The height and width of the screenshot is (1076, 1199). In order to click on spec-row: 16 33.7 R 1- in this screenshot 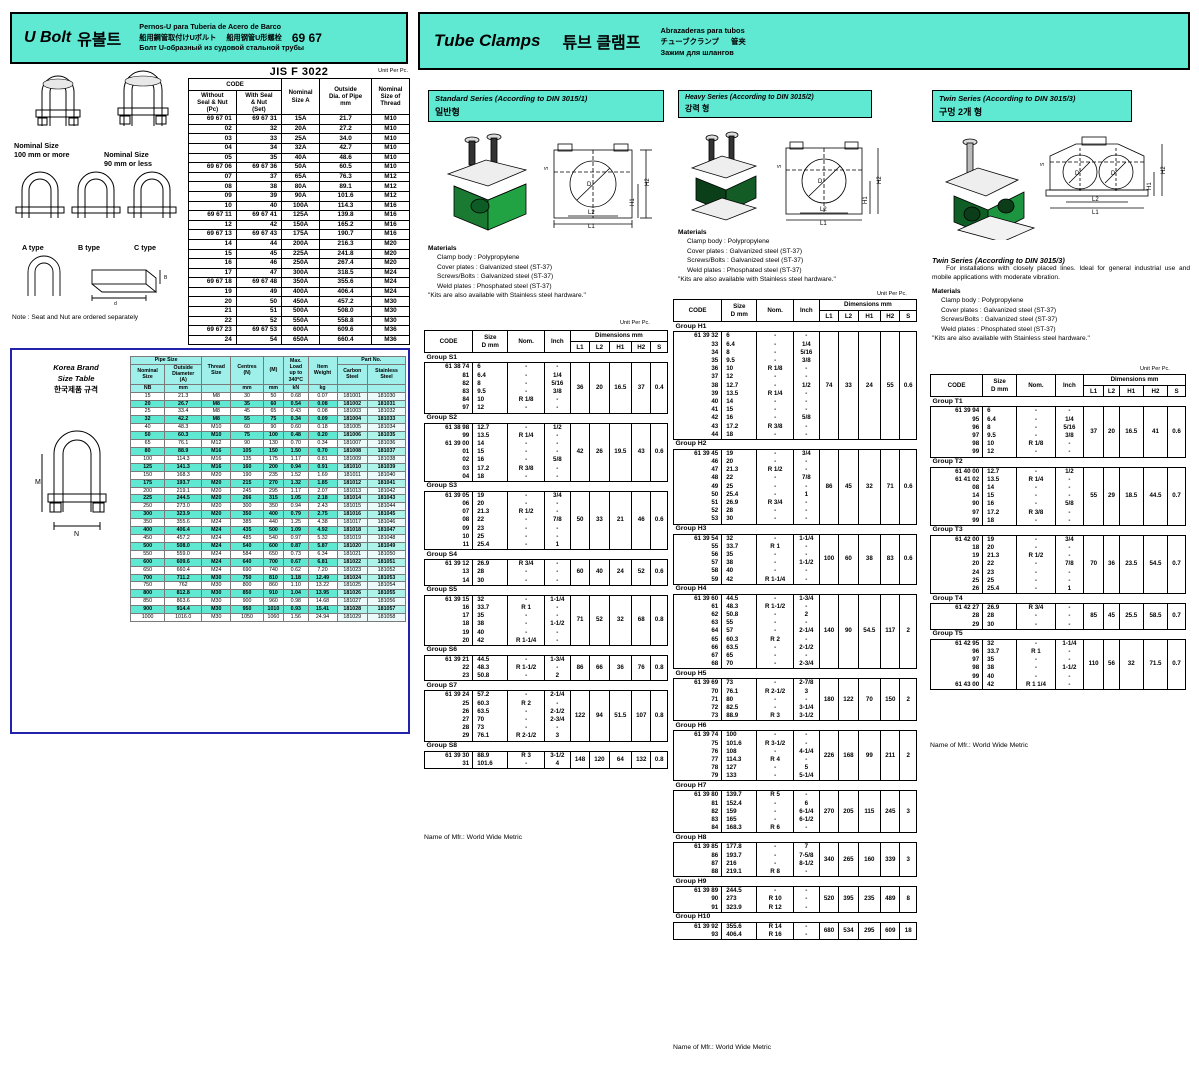, I will do `click(545, 608)`.